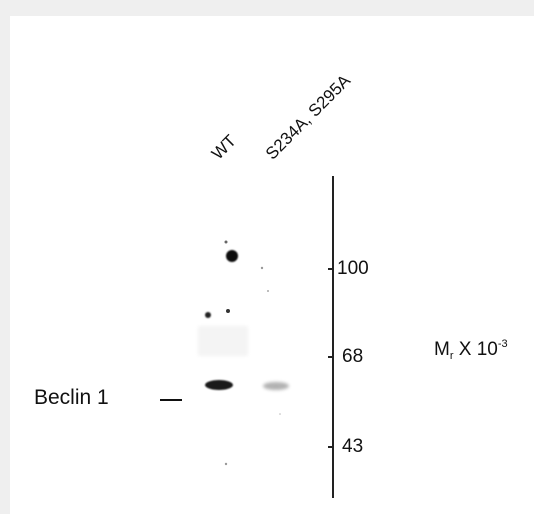  Describe the element at coordinates (451, 356) in the screenshot. I see `mr-subscript: r` at that location.